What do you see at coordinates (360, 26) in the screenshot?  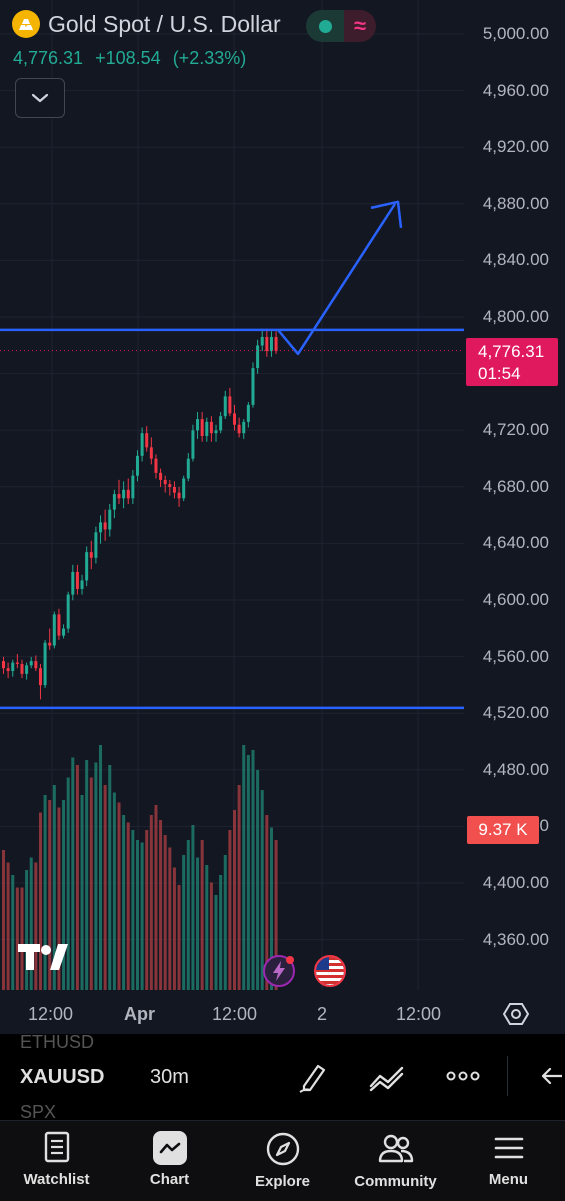 I see `market-status-symbol: ≈` at bounding box center [360, 26].